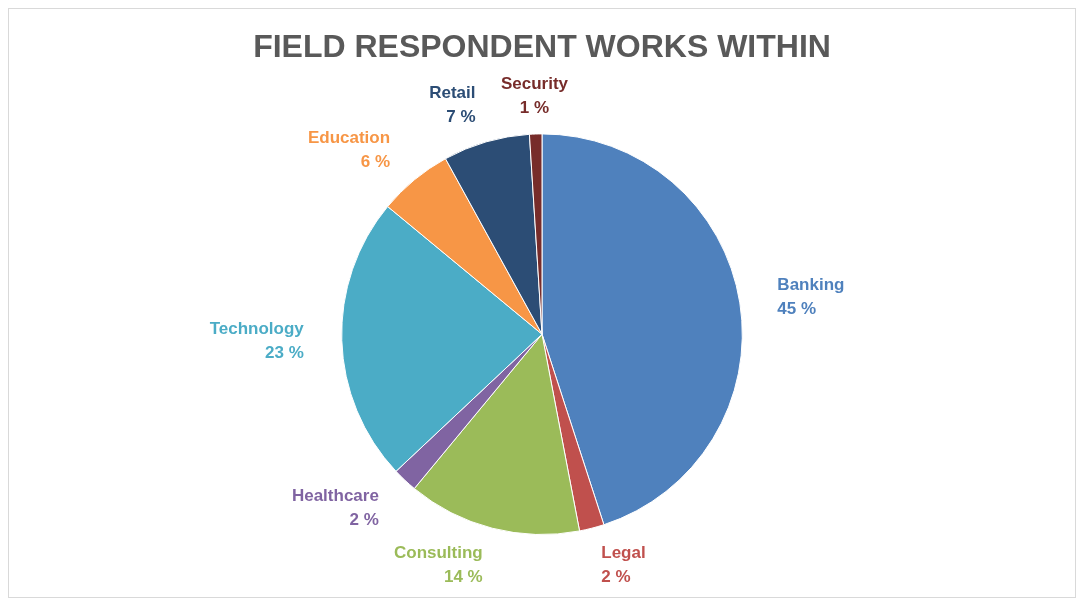  I want to click on slice-label: Education, so click(349, 138).